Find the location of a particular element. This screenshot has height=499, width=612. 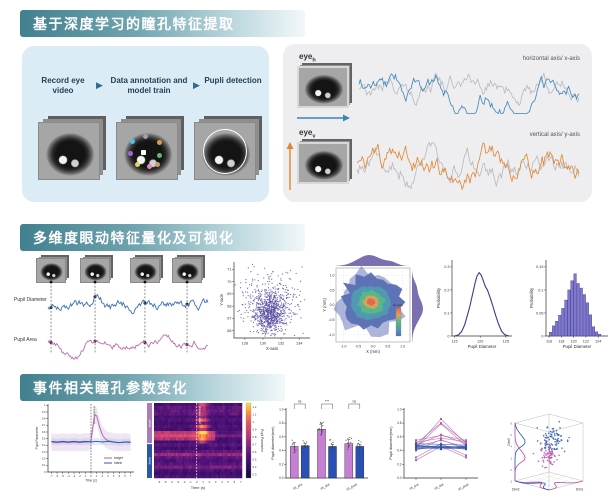

svg-text: X (mm) is located at coordinates (373, 351).